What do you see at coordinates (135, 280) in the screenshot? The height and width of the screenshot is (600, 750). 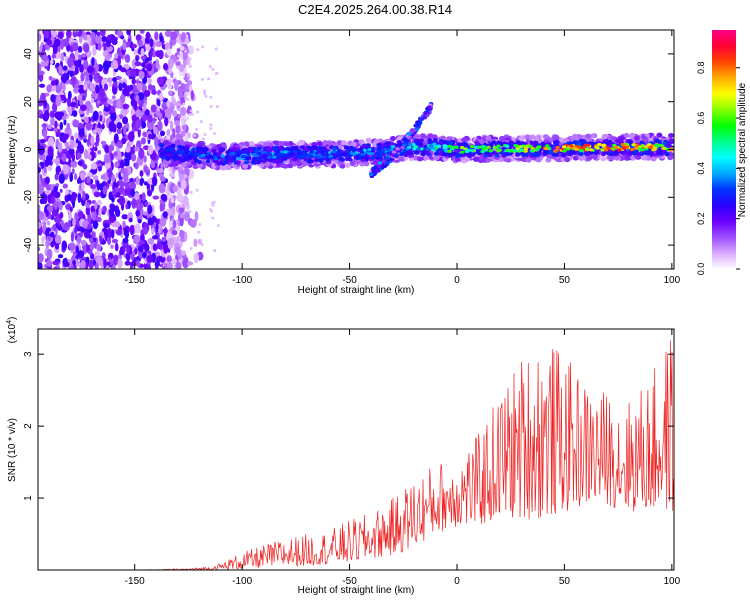 I see `x-tick-label: -150` at bounding box center [135, 280].